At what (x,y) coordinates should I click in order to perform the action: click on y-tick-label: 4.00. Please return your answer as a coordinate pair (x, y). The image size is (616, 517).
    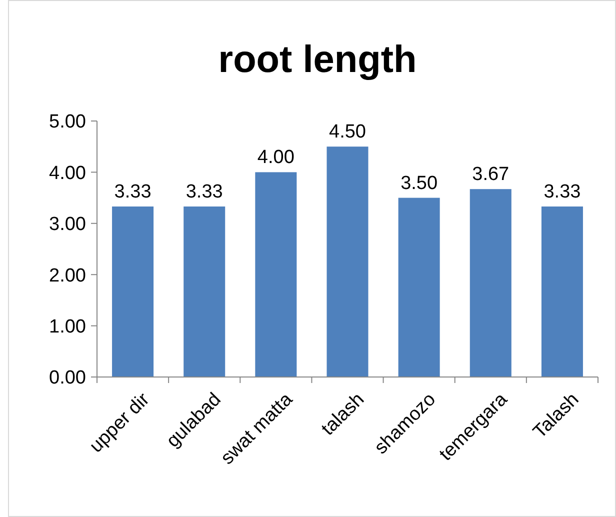
    Looking at the image, I should click on (67, 173).